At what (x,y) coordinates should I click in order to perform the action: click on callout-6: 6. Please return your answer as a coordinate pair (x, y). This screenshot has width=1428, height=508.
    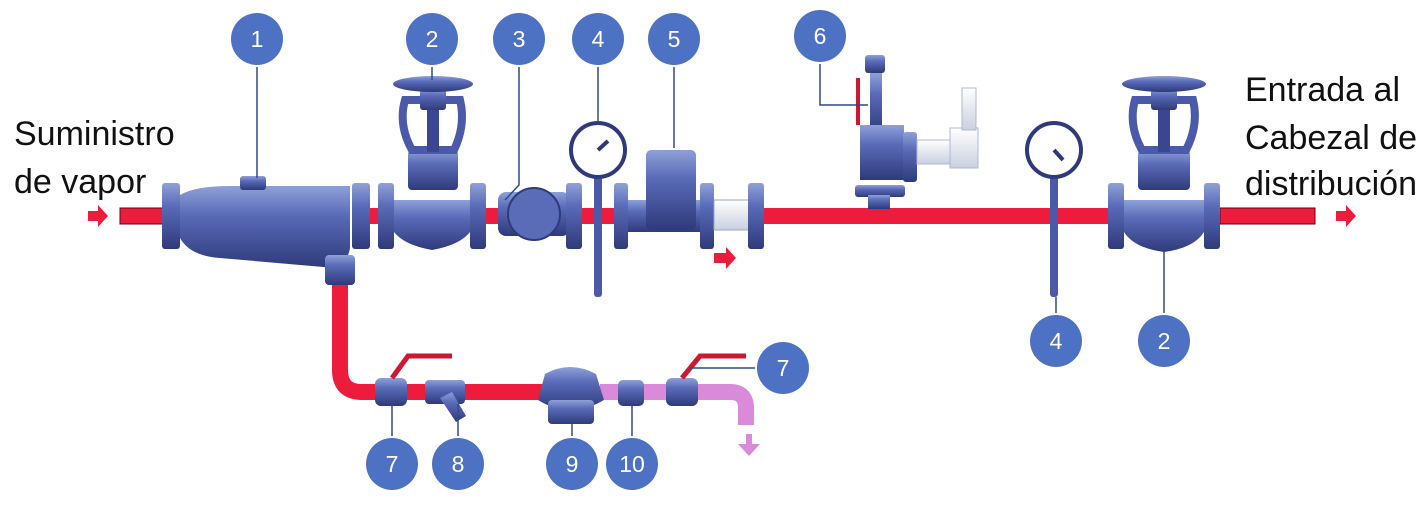
    Looking at the image, I should click on (820, 36).